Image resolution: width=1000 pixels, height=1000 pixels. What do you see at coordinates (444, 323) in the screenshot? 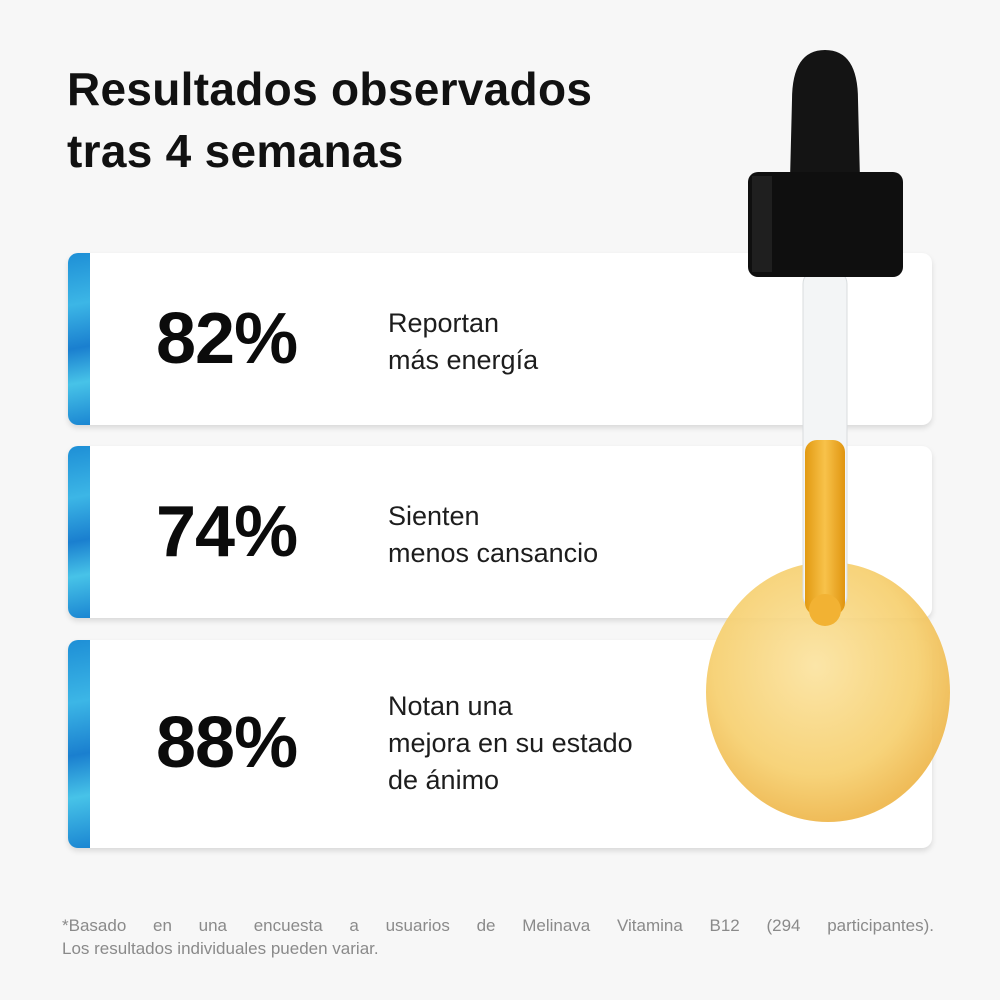
I see `desc-line: Reportan` at bounding box center [444, 323].